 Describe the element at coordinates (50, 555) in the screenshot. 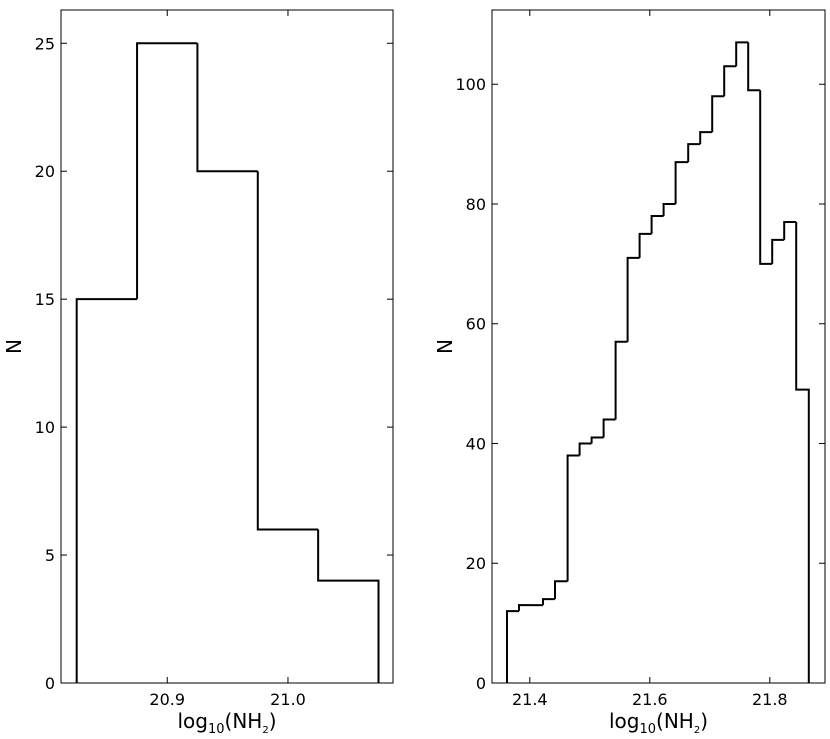

I see `y-tick-label: 5` at that location.